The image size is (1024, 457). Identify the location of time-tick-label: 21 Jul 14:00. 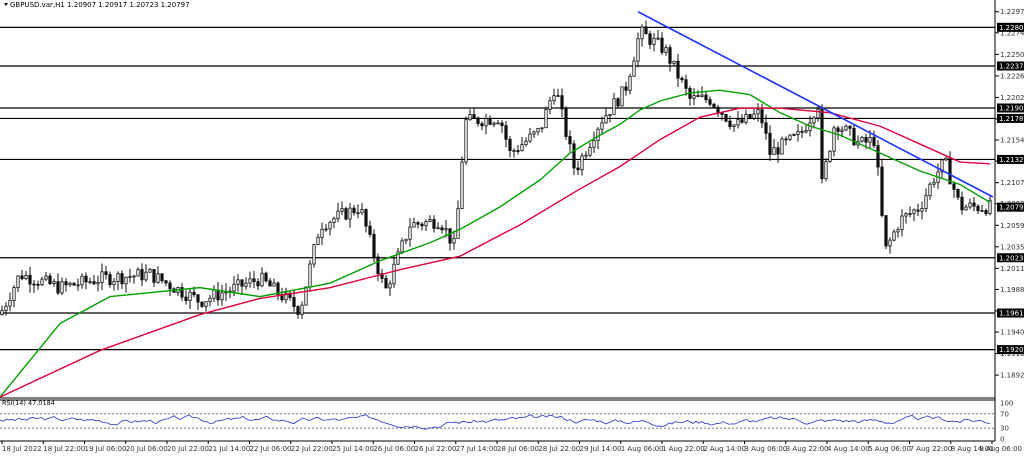
(229, 449).